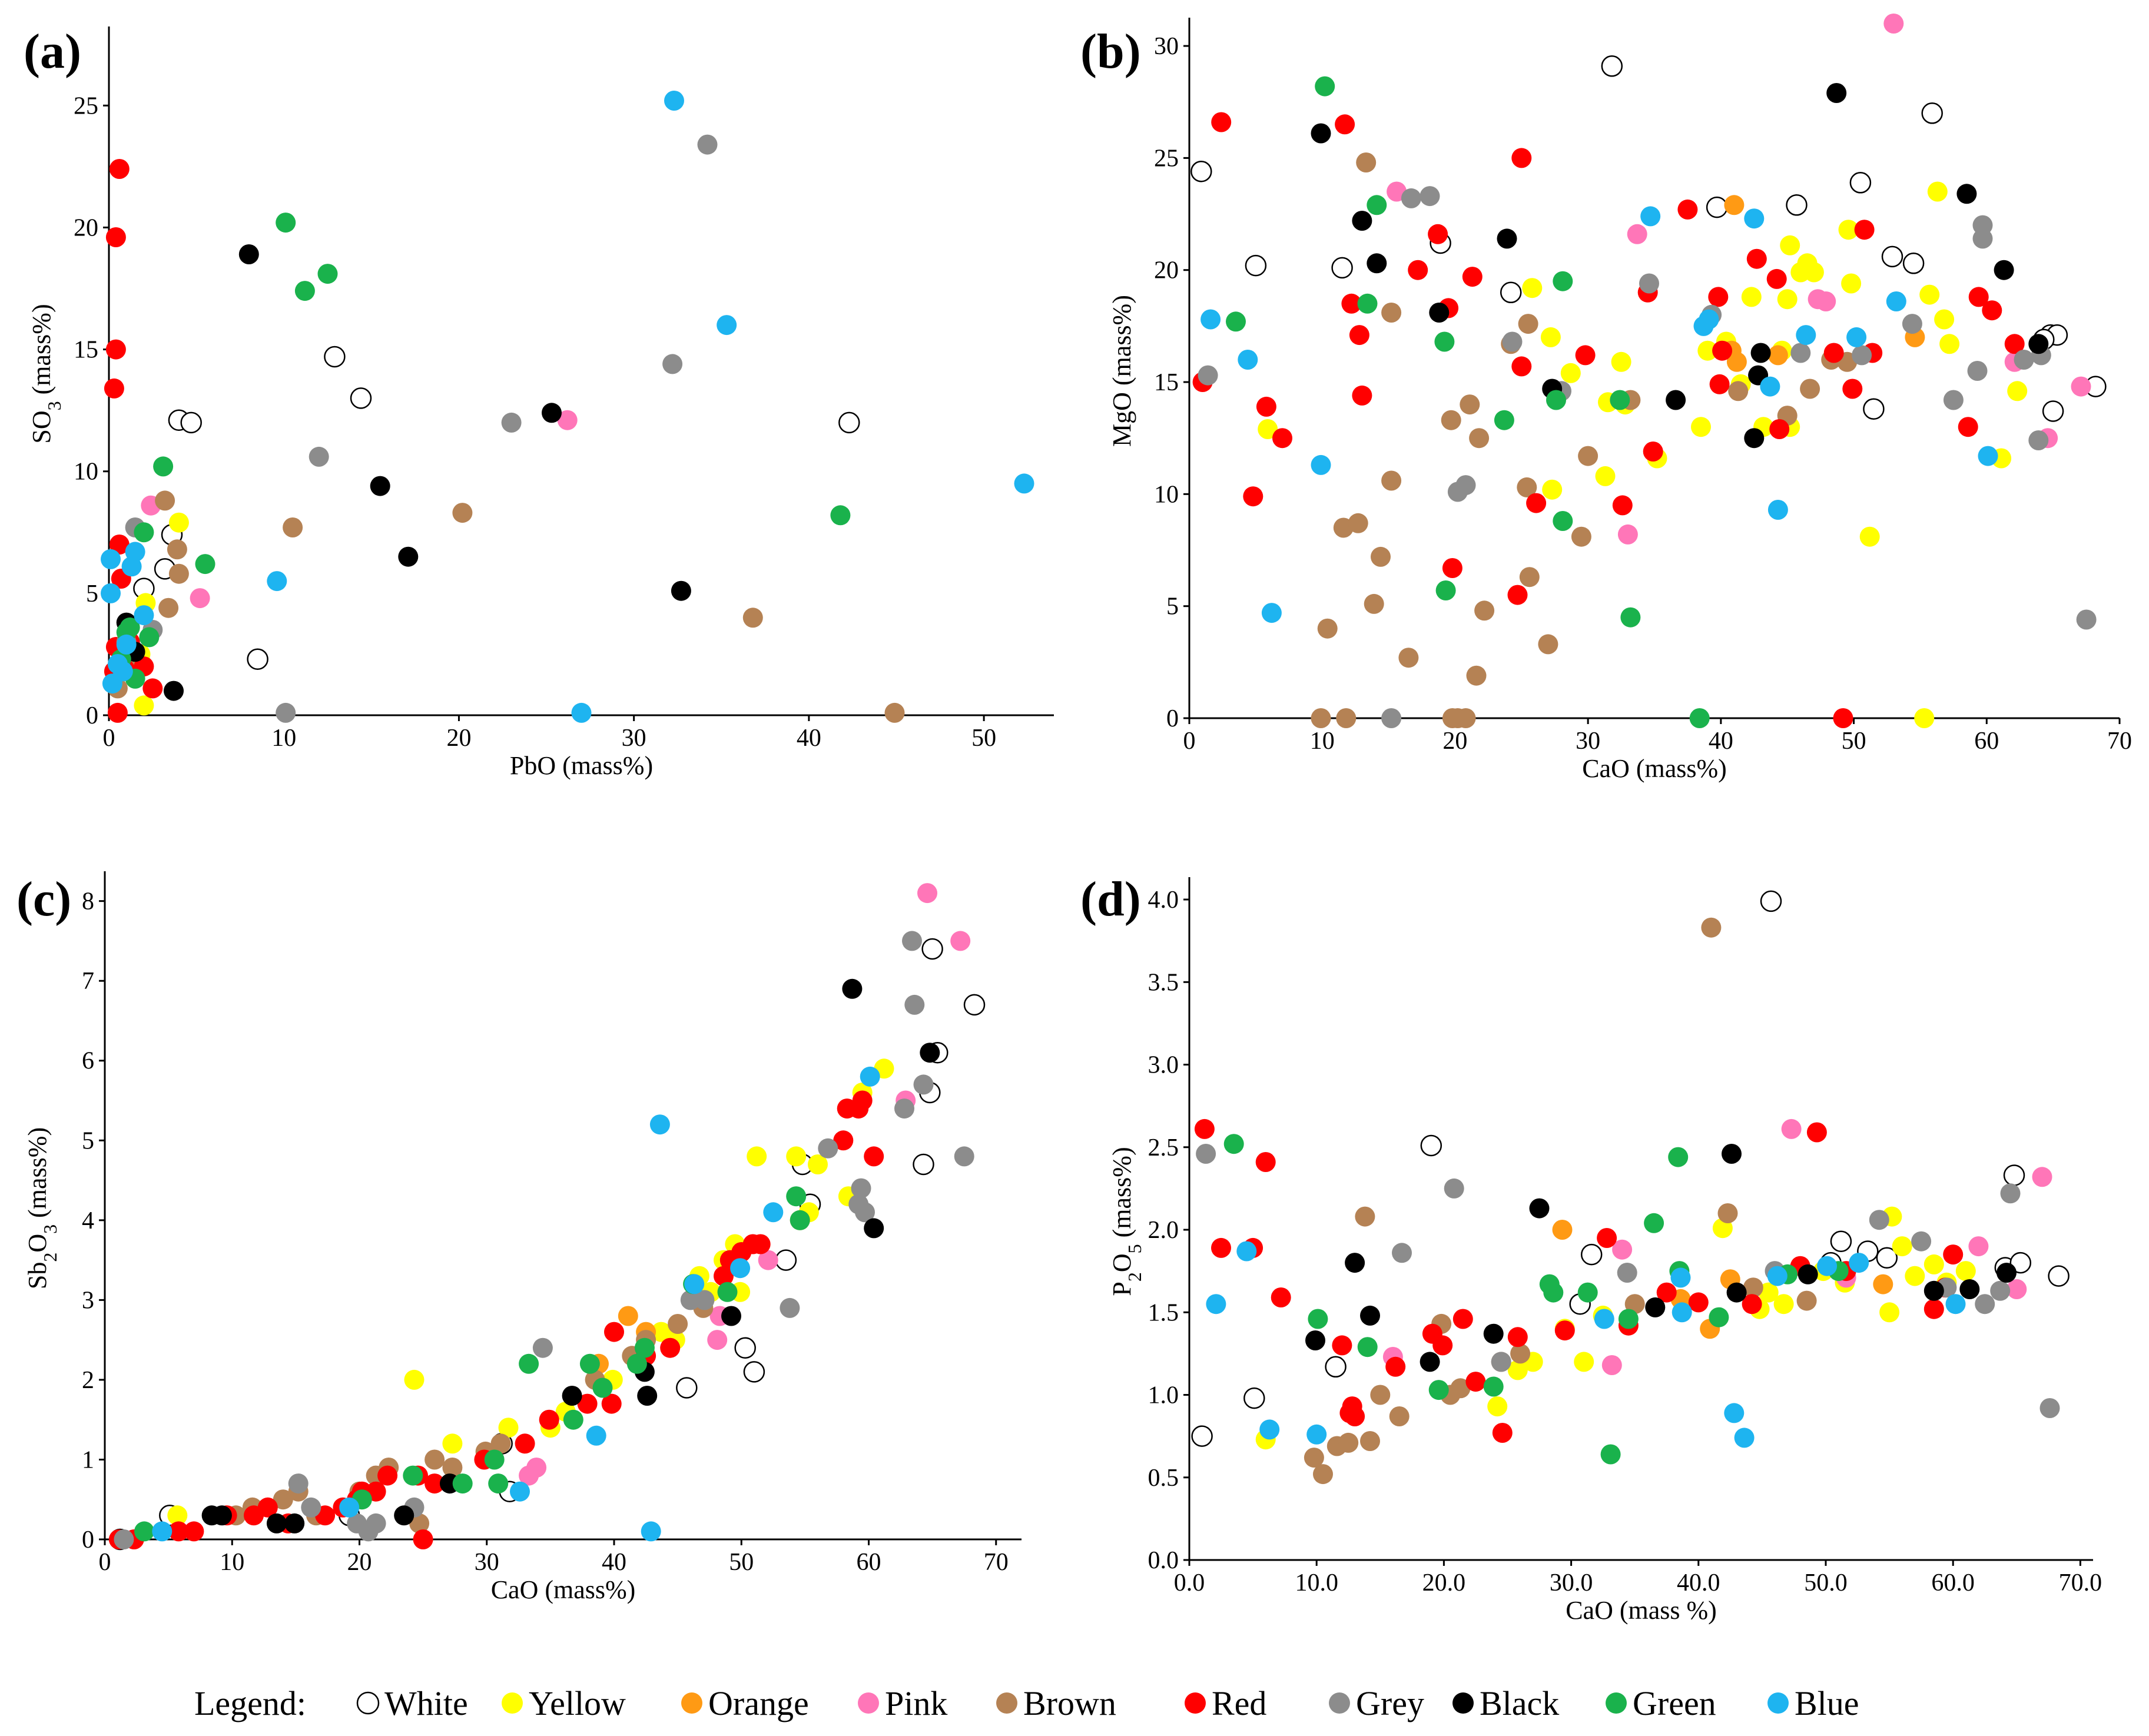 The height and width of the screenshot is (1736, 2149). Describe the element at coordinates (536, 1468) in the screenshot. I see `panel-c-point-pink` at that location.